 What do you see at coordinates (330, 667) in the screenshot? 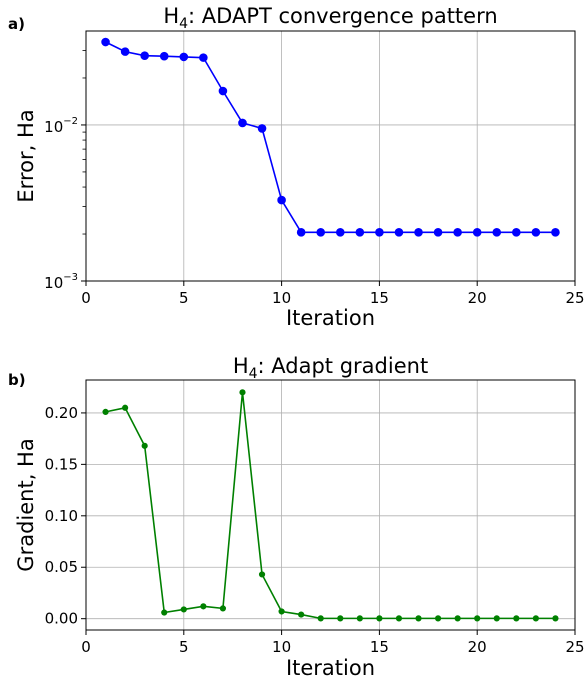
I see `panel-b-x-axis-label: Iteration` at bounding box center [330, 667].